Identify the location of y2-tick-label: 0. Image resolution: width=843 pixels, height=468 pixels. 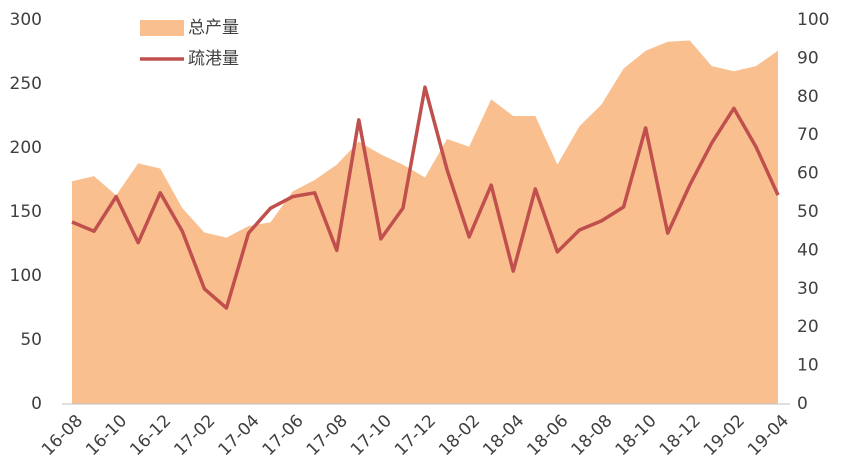
(802, 404).